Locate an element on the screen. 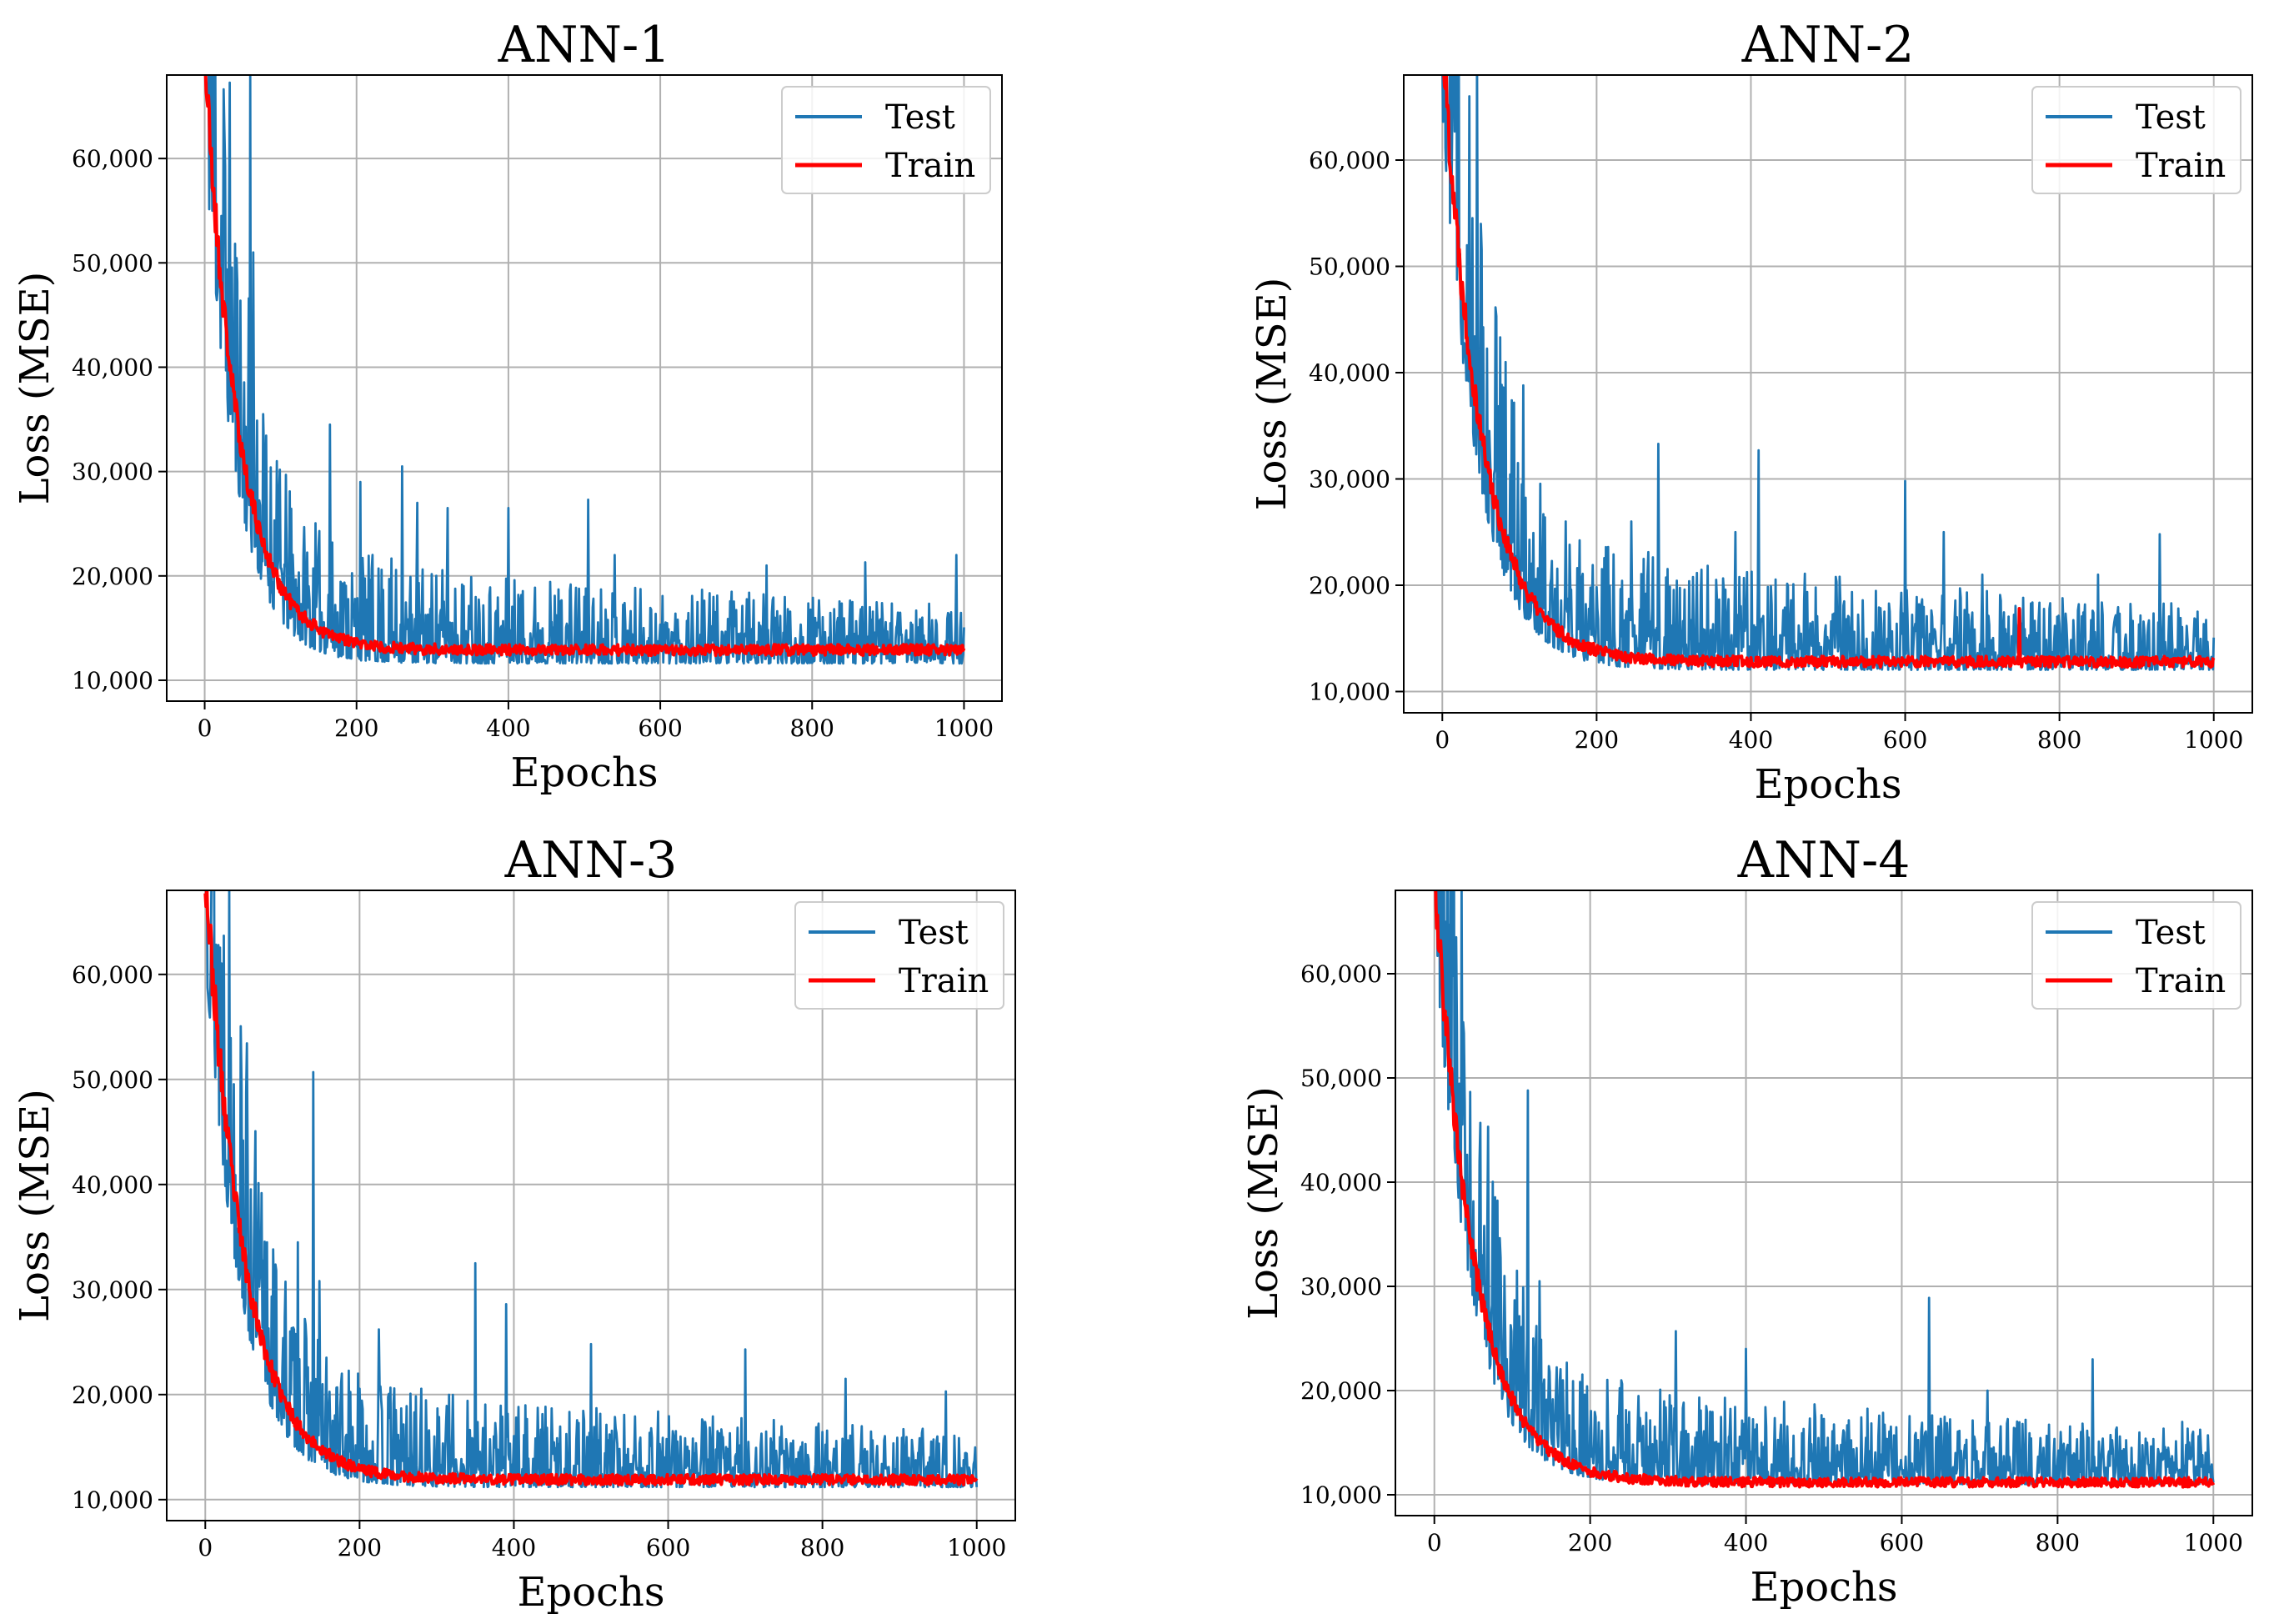 The height and width of the screenshot is (1624, 2274). chart-title: ANN-1 is located at coordinates (585, 45).